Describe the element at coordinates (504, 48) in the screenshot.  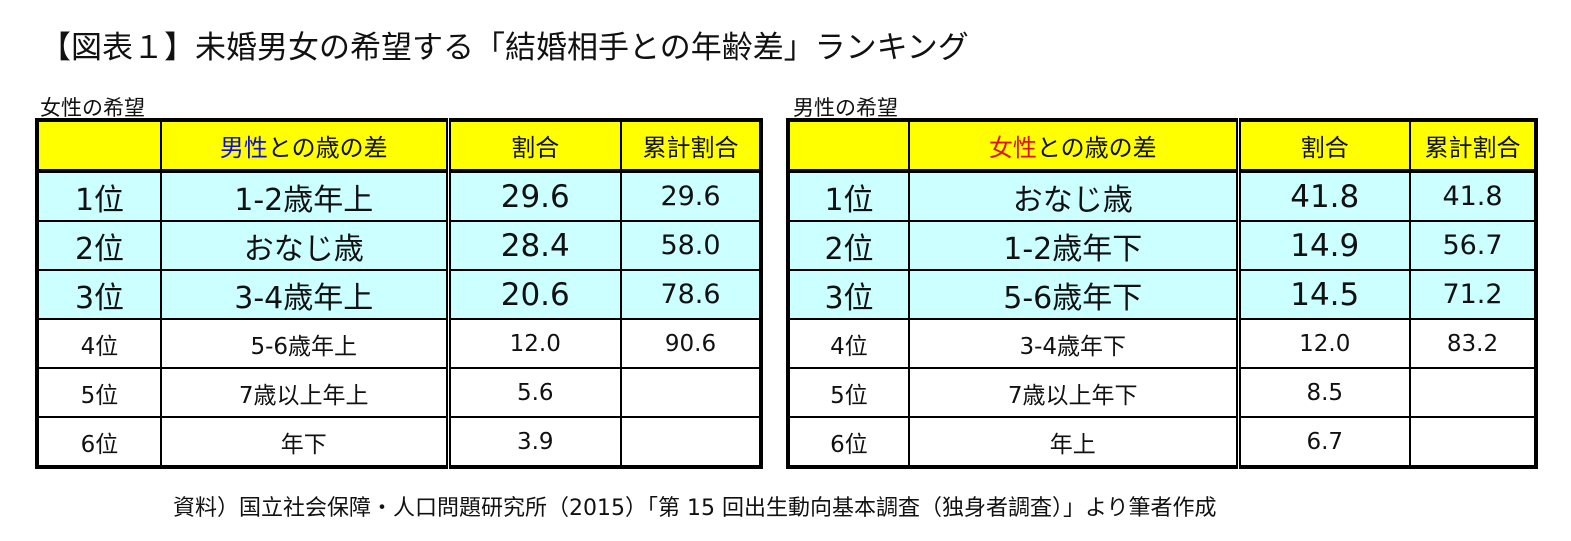
I see `figure-title: 【図表１】未婚男女の希望する「結婚相手との年齢差」ランキング` at that location.